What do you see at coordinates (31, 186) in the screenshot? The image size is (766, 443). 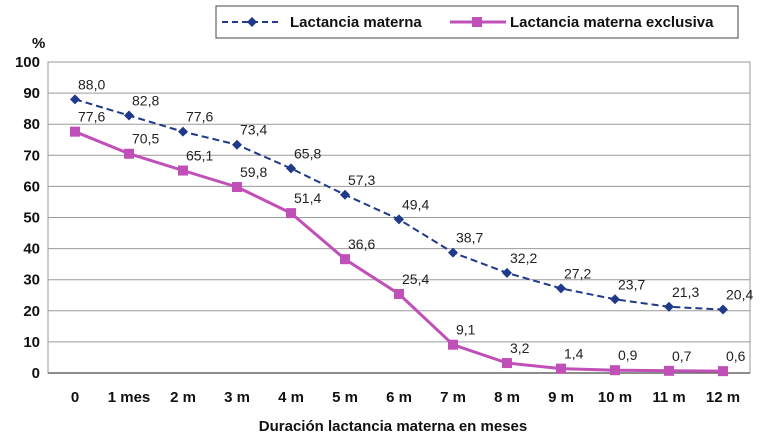 I see `y-tick-label-60: 60` at bounding box center [31, 186].